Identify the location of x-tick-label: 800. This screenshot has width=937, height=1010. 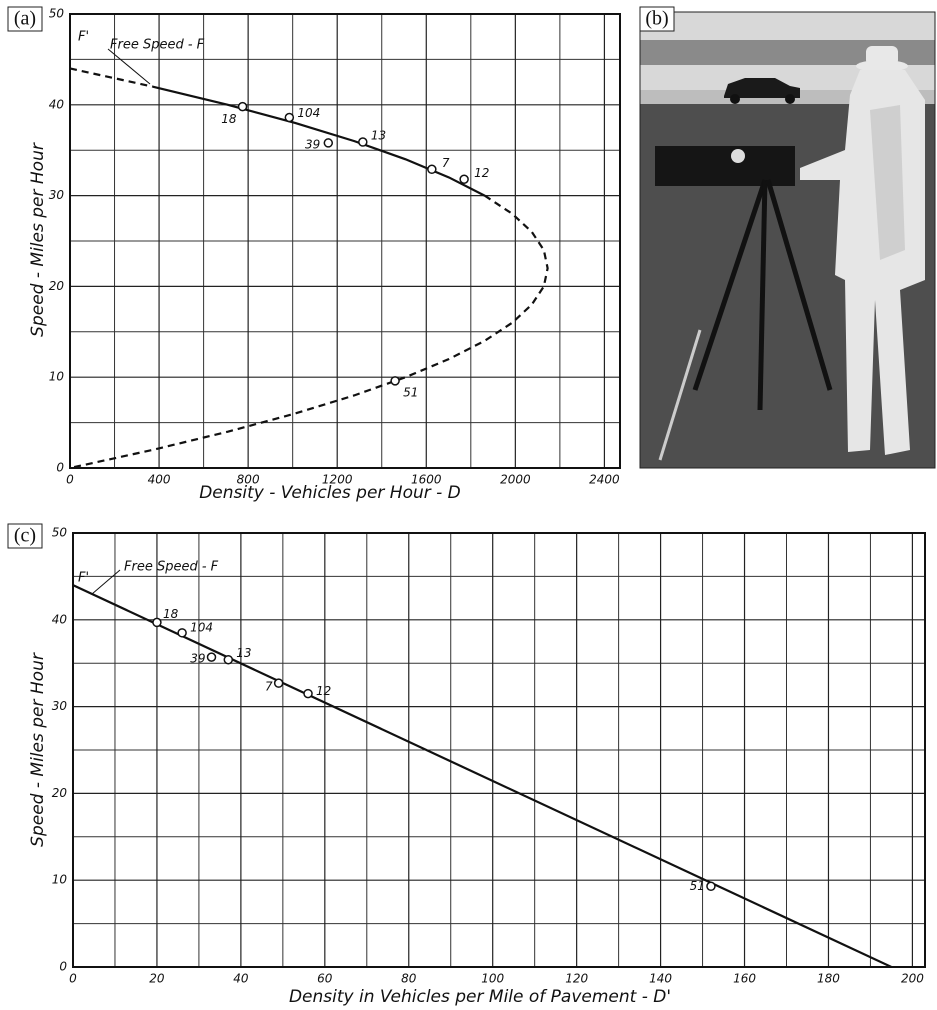
(248, 480).